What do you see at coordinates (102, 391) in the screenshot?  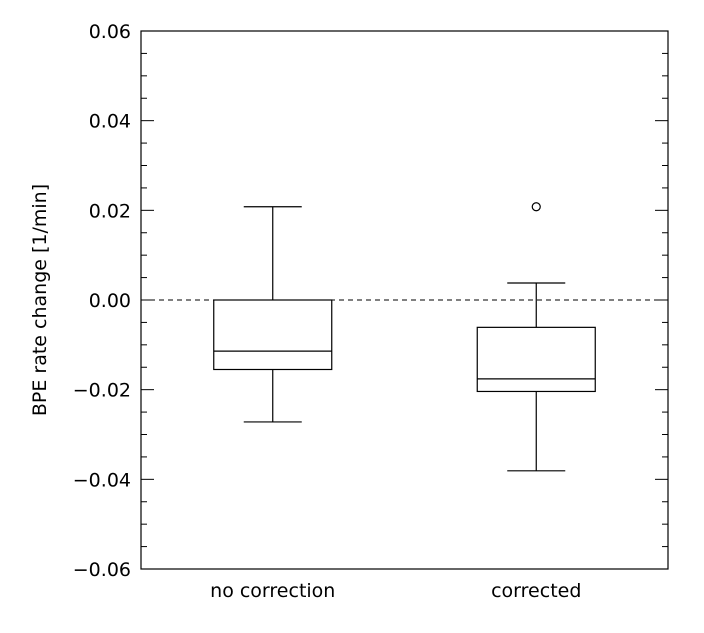 I see `y-tick-label: −0.02` at bounding box center [102, 391].